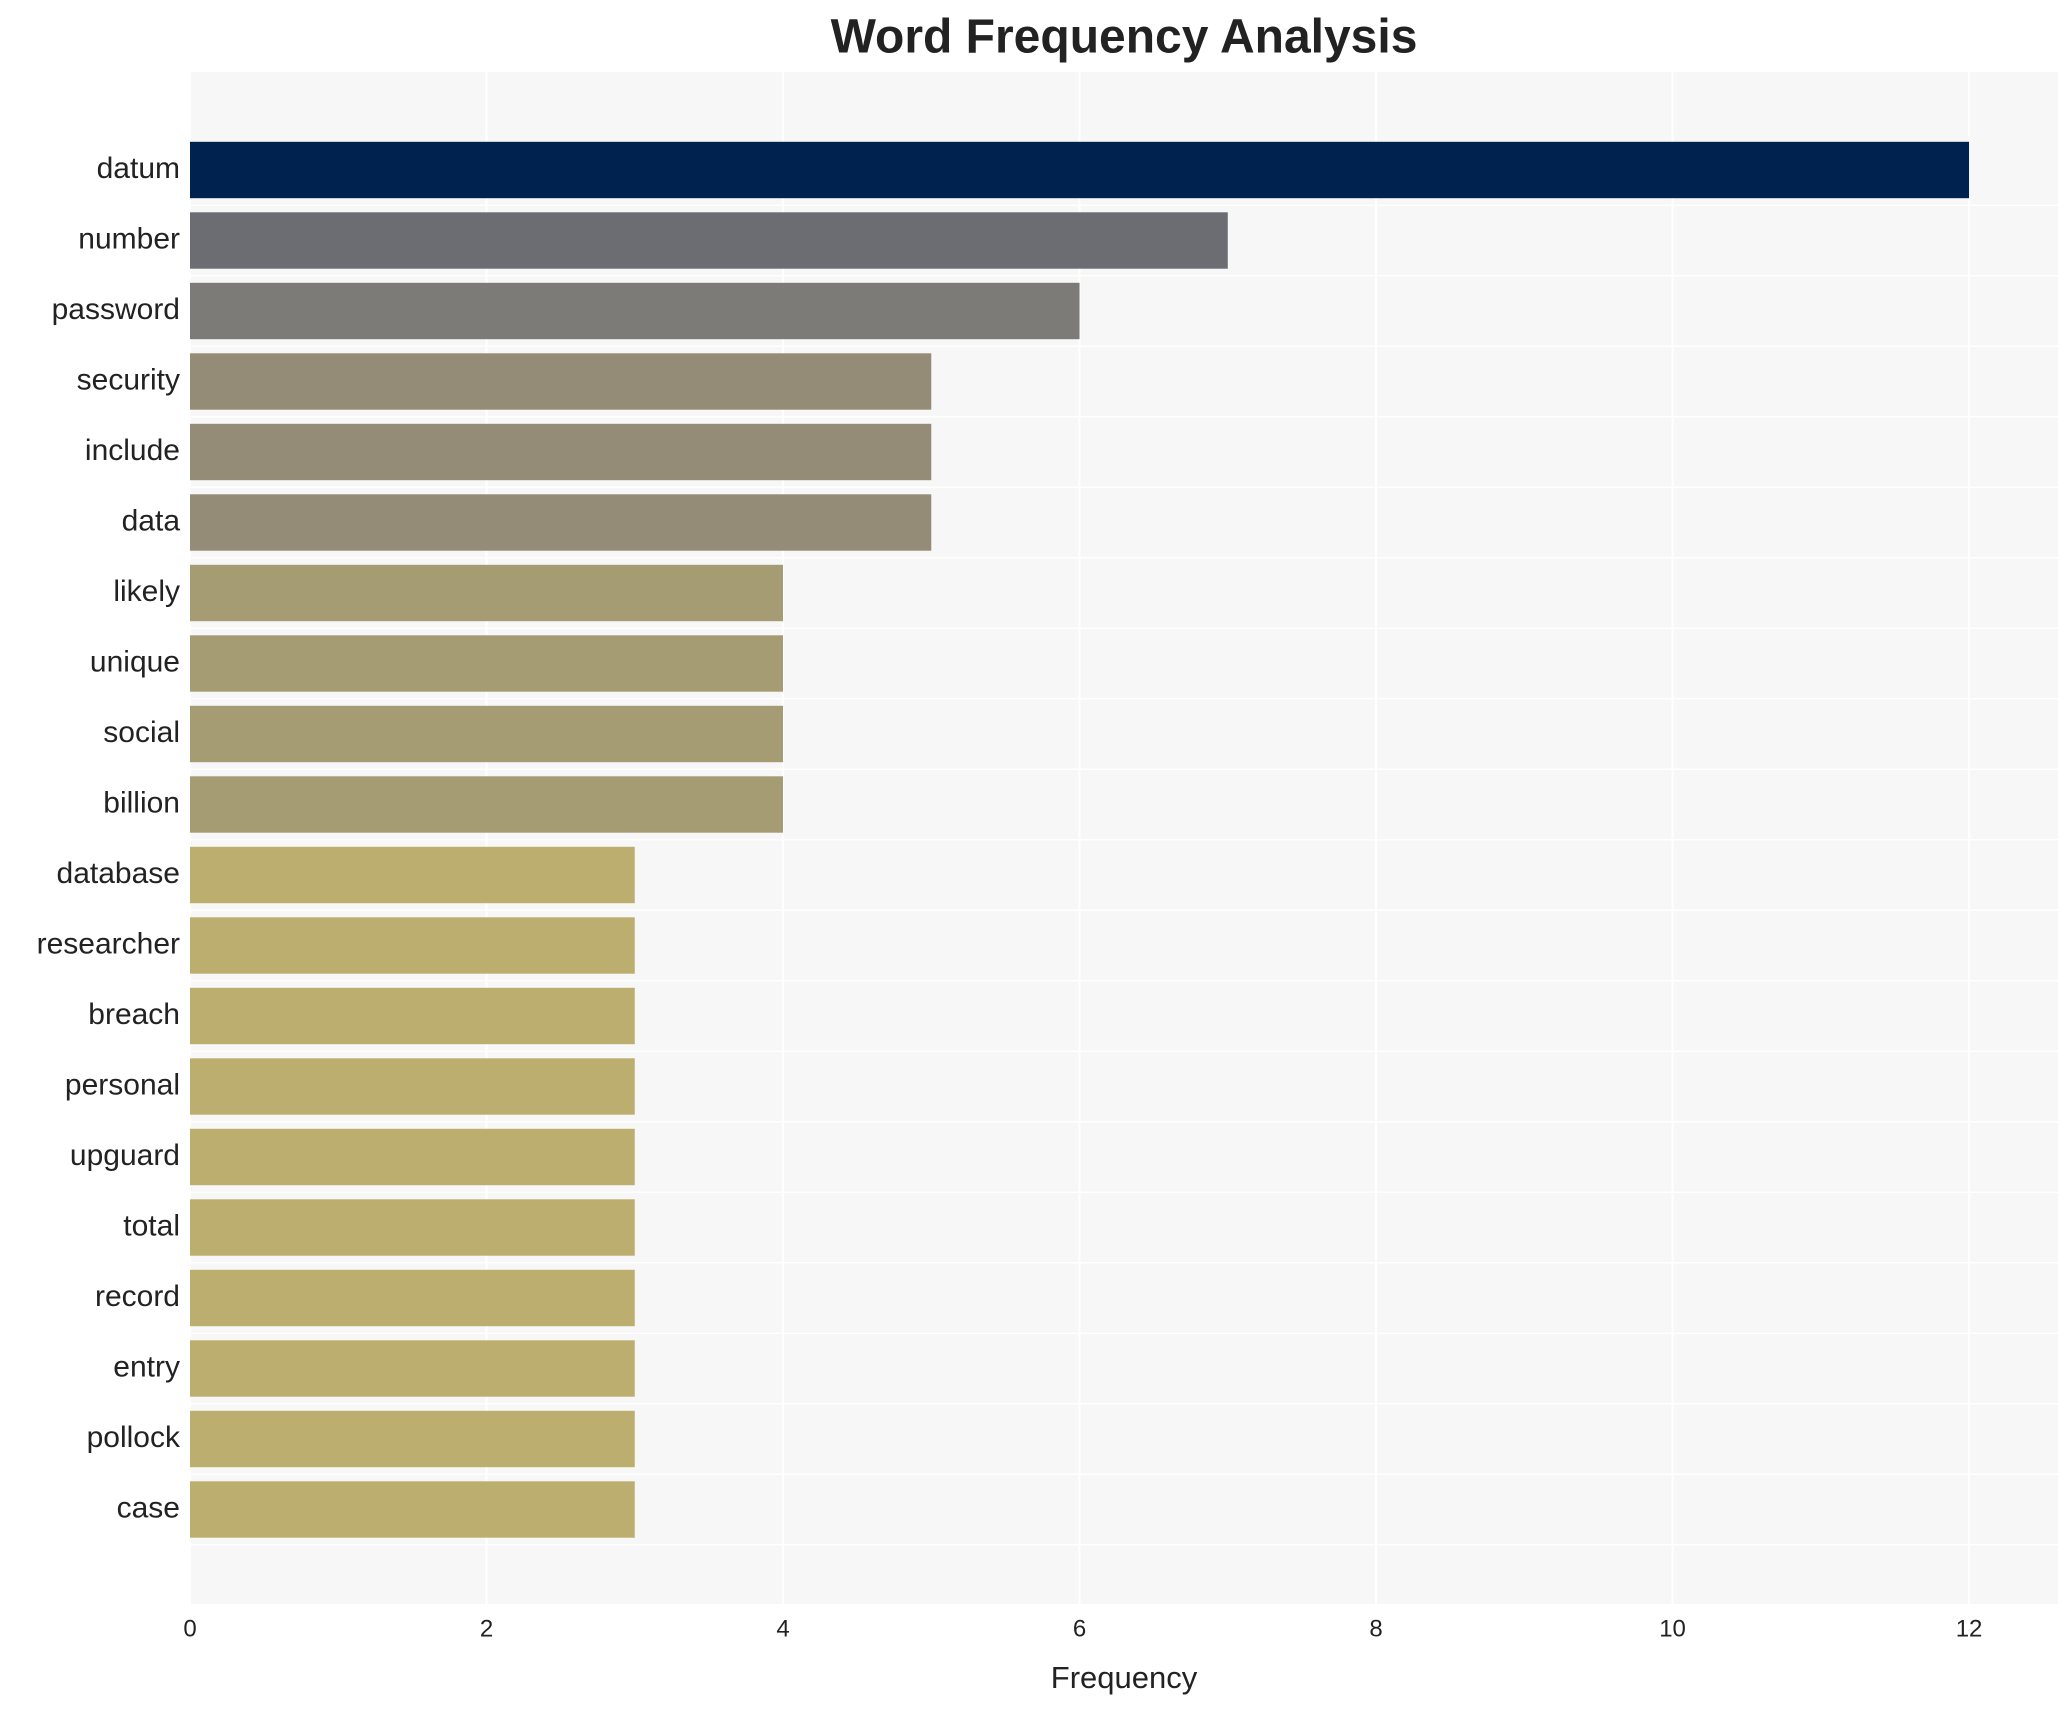  I want to click on y-tick-label: upguard, so click(125, 1155).